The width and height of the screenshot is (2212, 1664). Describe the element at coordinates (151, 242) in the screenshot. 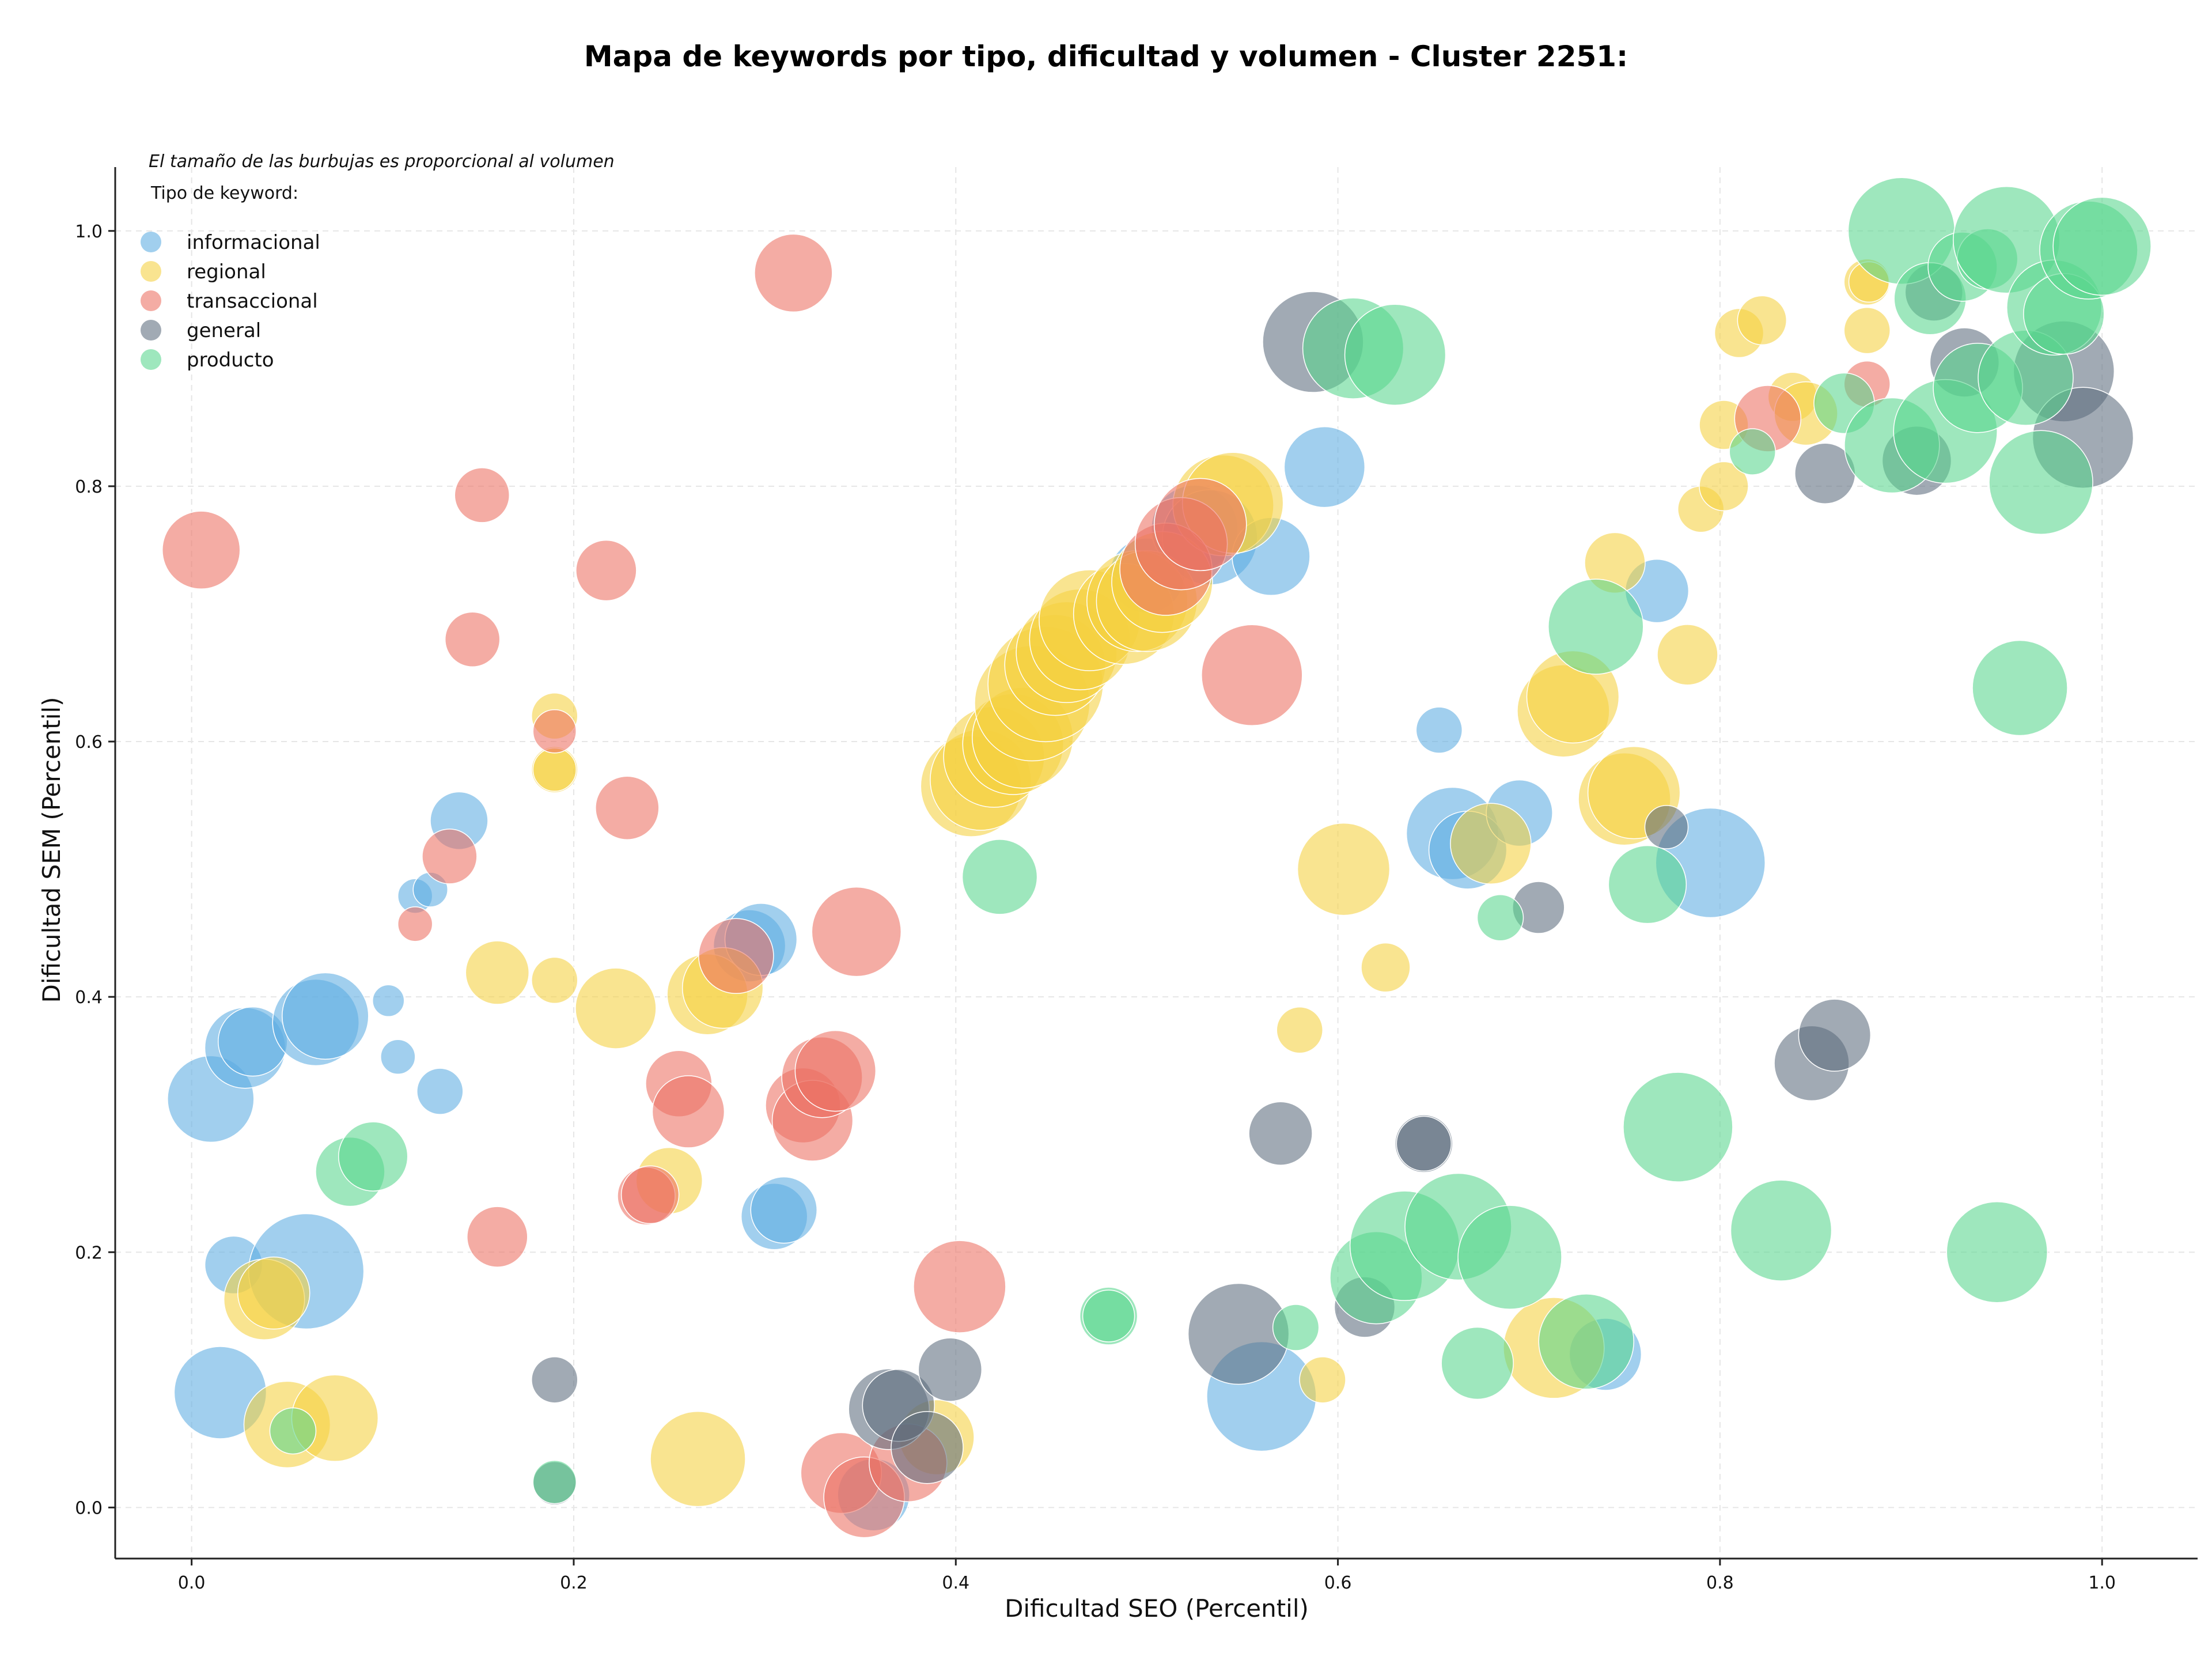

I see `legend-marker-informacional` at that location.